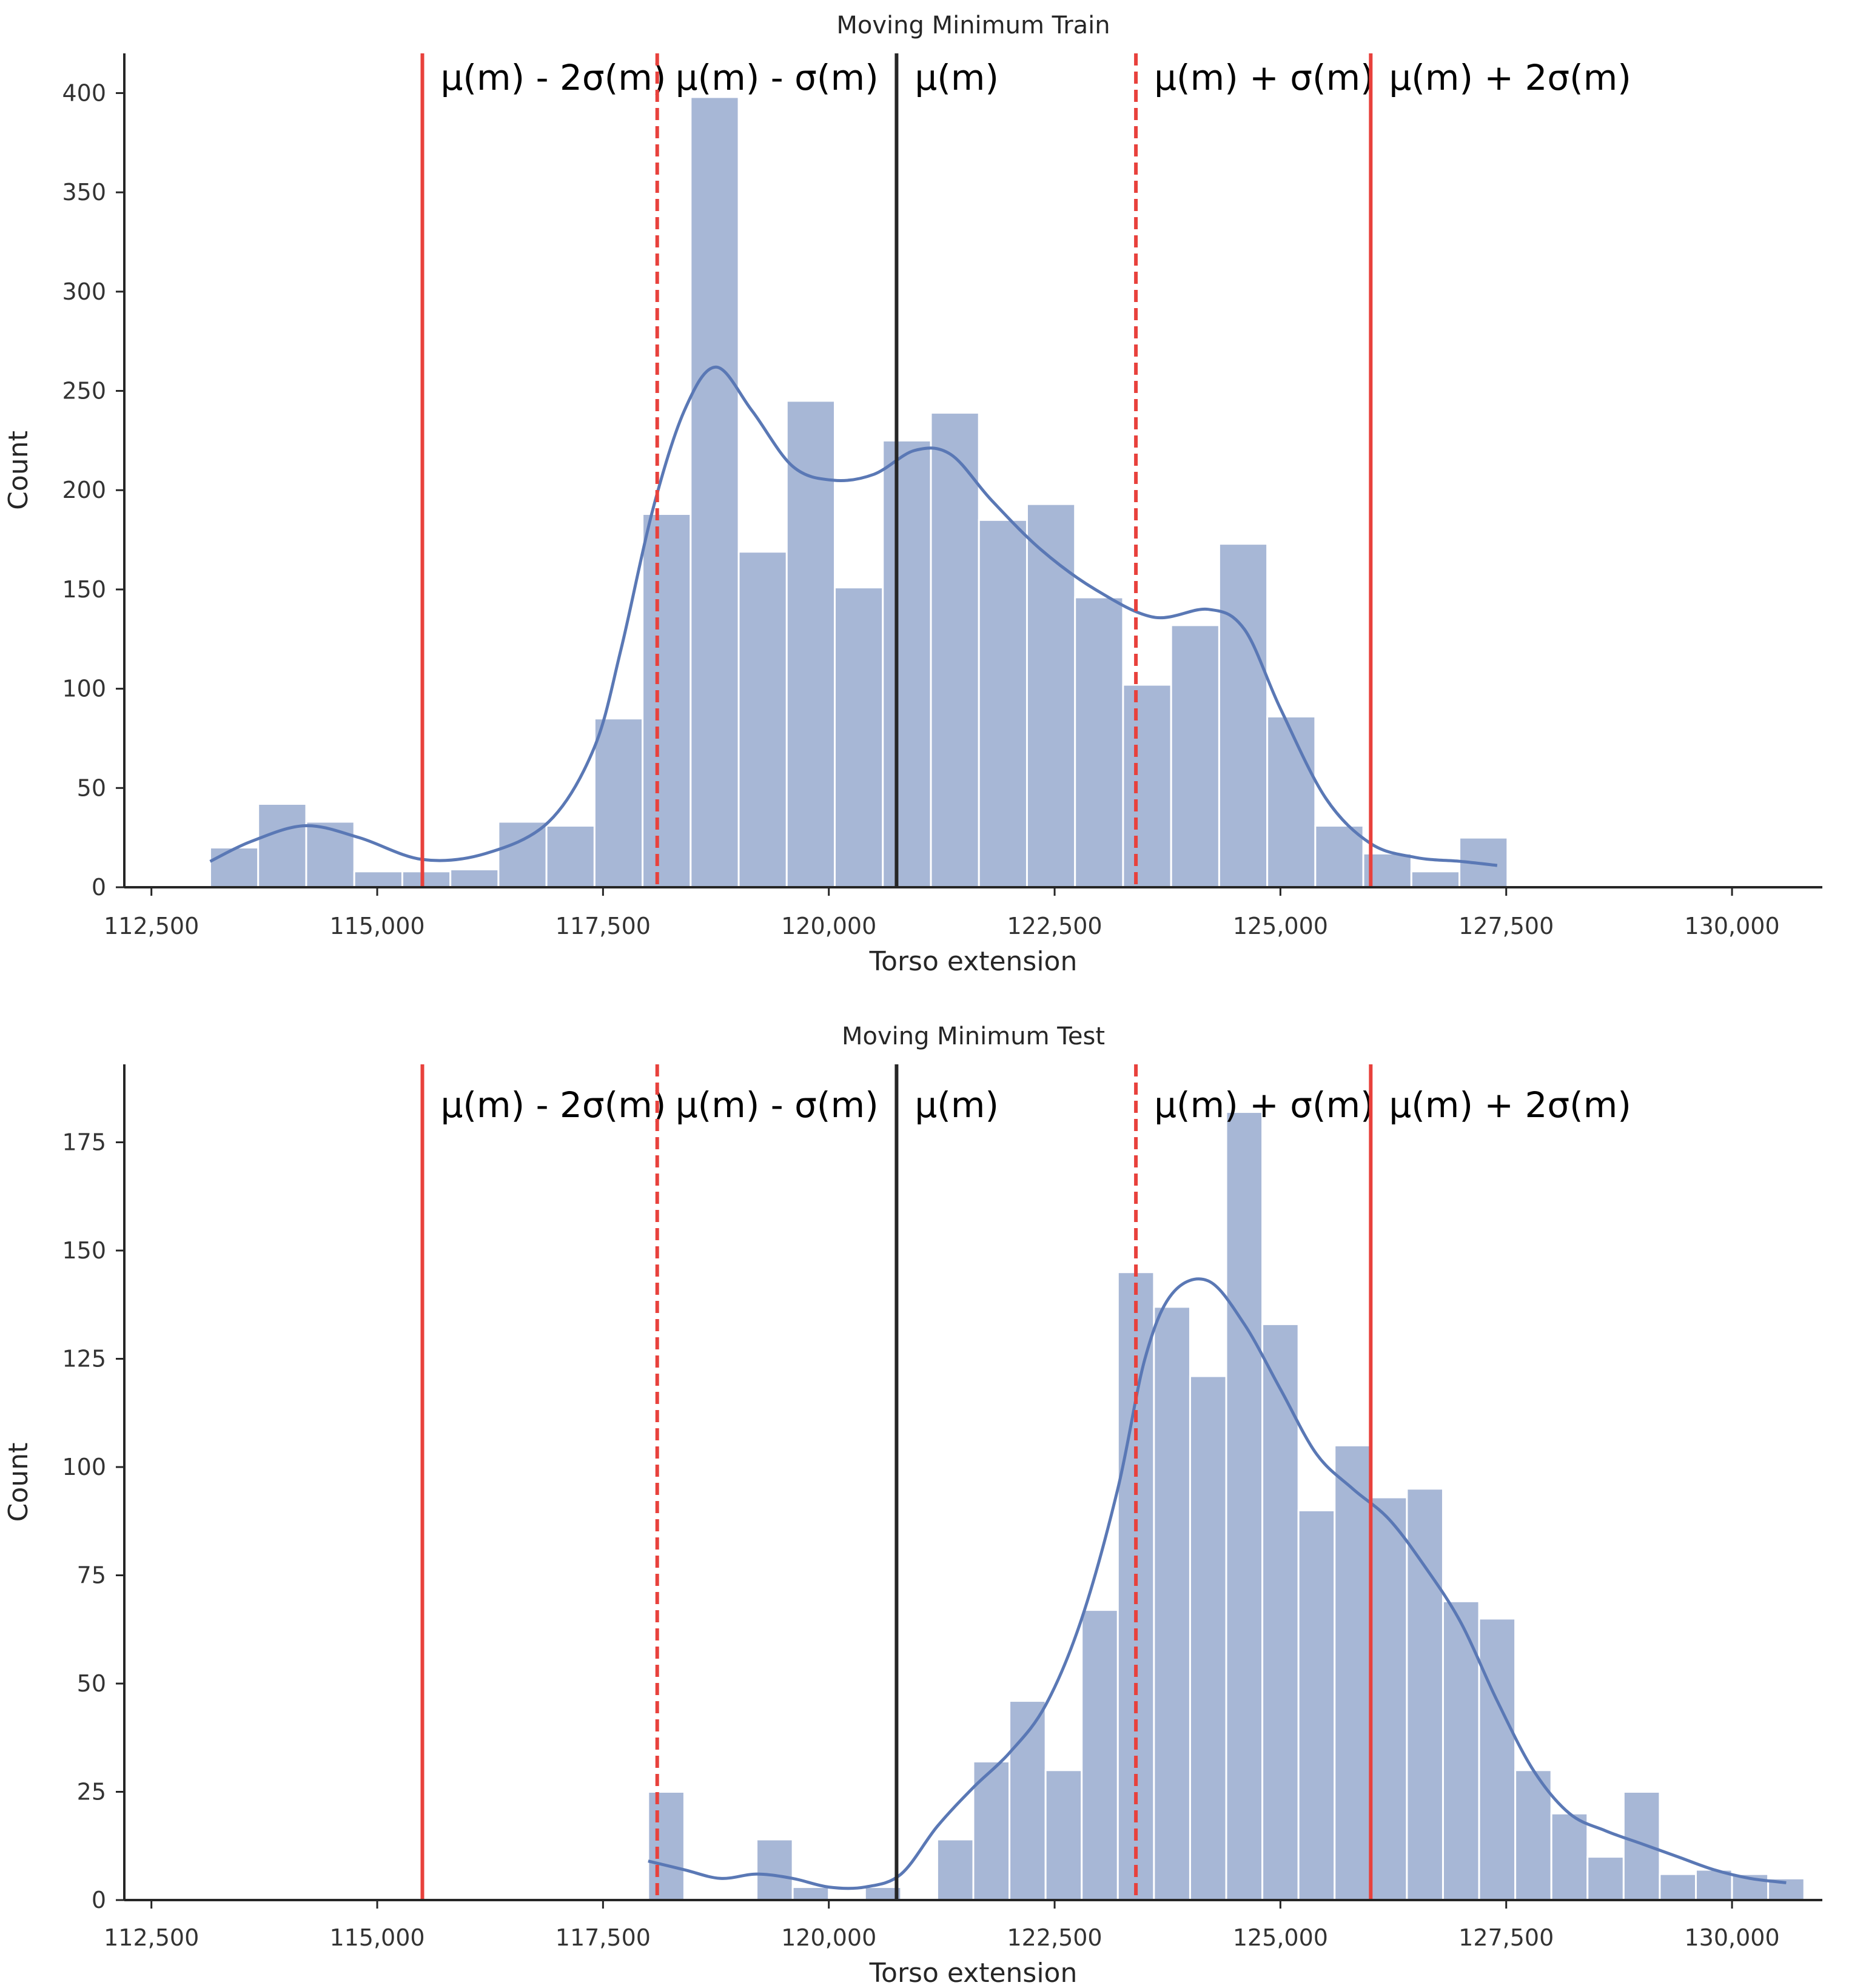  I want to click on test-y-tick-label: 50, so click(91, 1683).